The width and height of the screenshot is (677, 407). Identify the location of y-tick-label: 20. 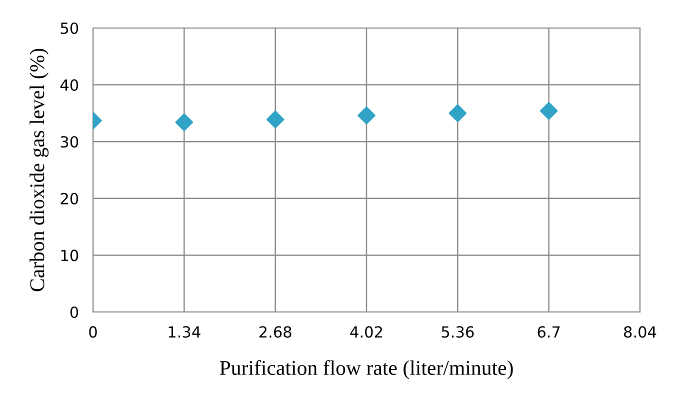
(69, 198).